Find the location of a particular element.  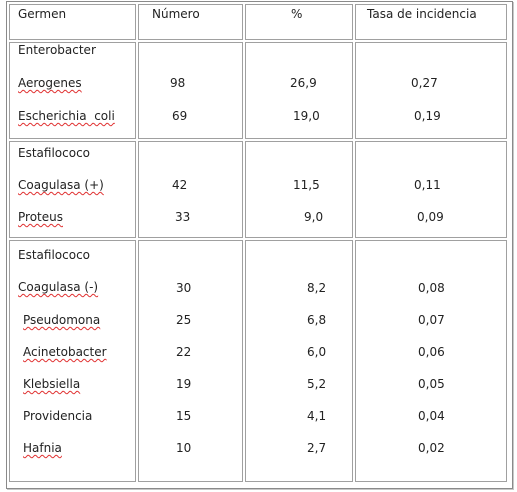

column-header-numero: Número is located at coordinates (176, 14).